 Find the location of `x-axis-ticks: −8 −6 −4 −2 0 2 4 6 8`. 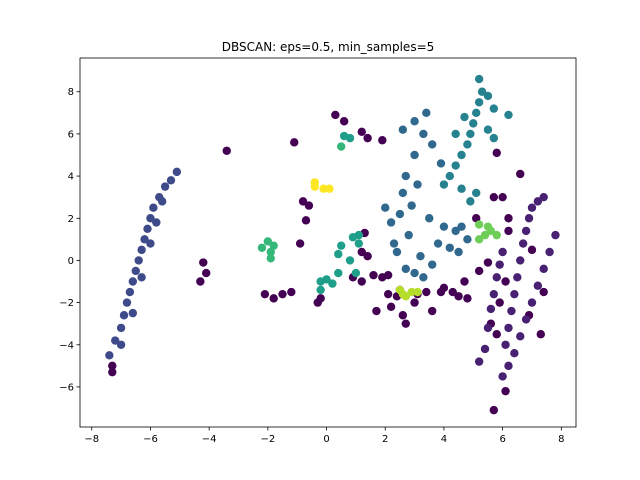

x-axis-ticks: −8 −6 −4 −2 0 2 4 6 8 is located at coordinates (324, 436).